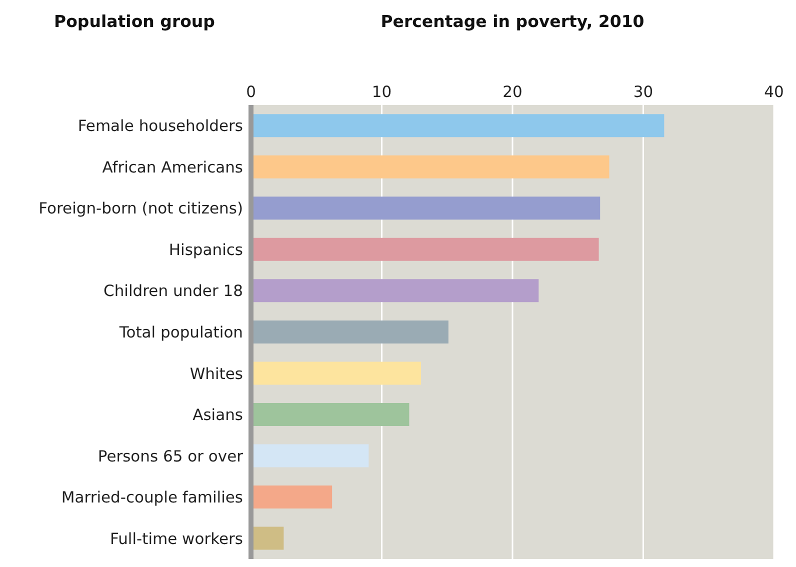 Image resolution: width=796 pixels, height=567 pixels. I want to click on y-tick-label: Married-couple families, so click(152, 497).